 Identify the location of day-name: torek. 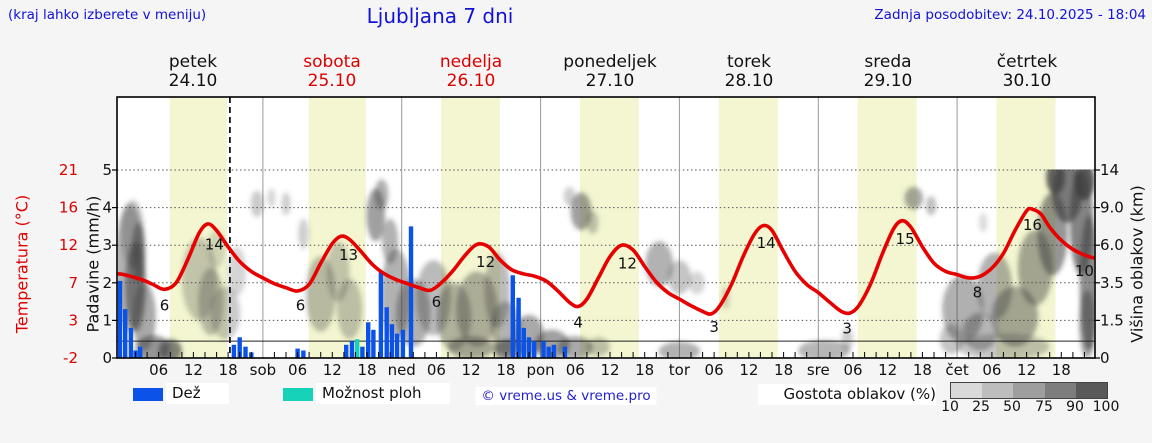
(749, 62).